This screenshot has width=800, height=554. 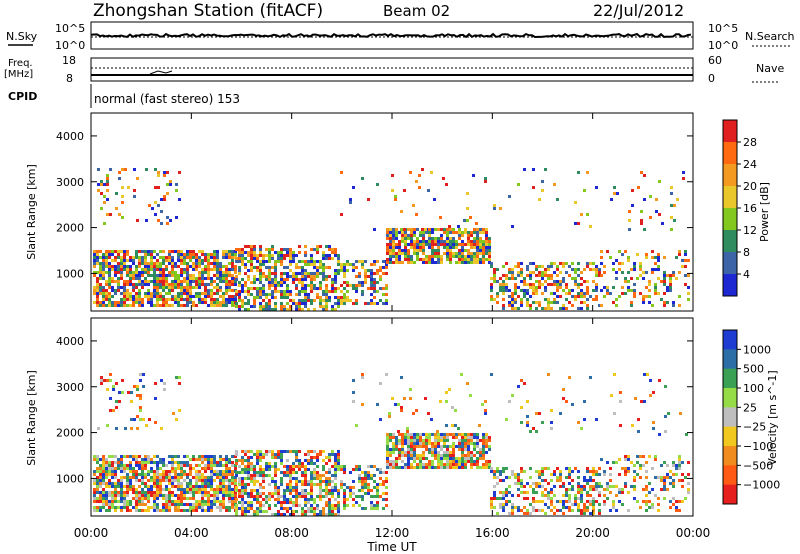 I want to click on colorbar-frame, so click(x=730, y=417).